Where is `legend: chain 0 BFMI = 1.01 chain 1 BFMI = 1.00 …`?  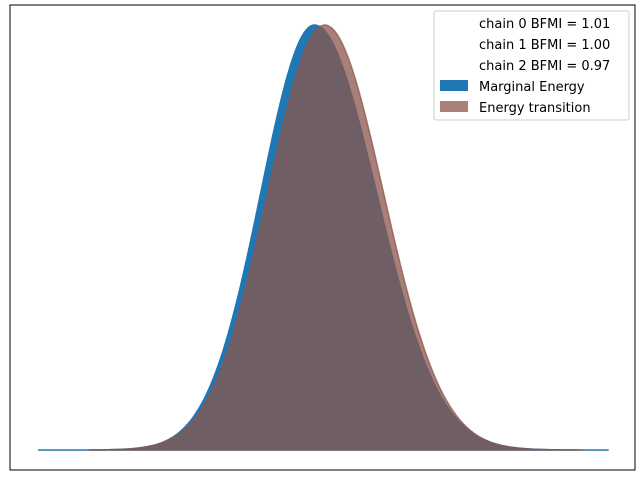 legend: chain 0 BFMI = 1.01 chain 1 BFMI = 1.00 … is located at coordinates (531, 65).